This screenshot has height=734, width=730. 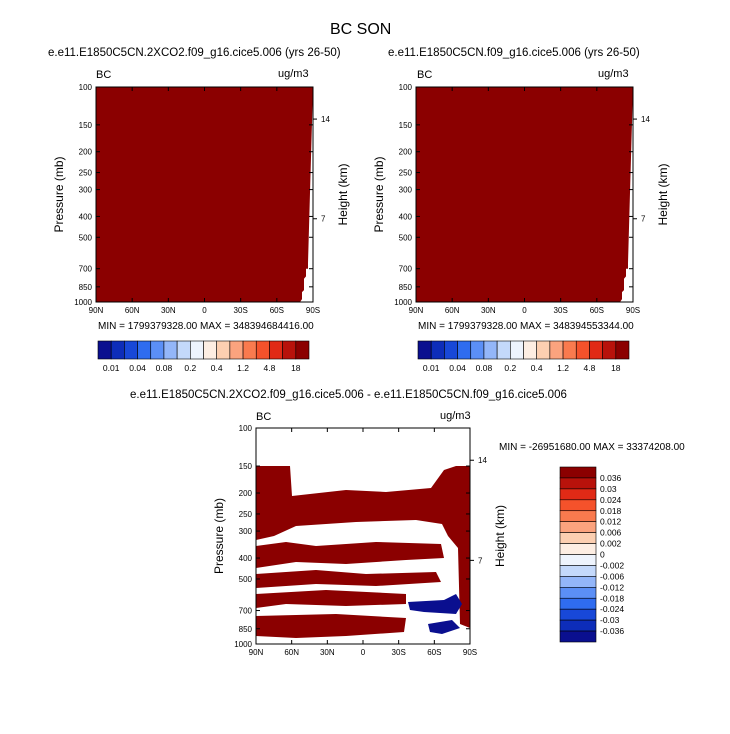 What do you see at coordinates (246, 611) in the screenshot?
I see `diff-chart-ytick-label: 700` at bounding box center [246, 611].